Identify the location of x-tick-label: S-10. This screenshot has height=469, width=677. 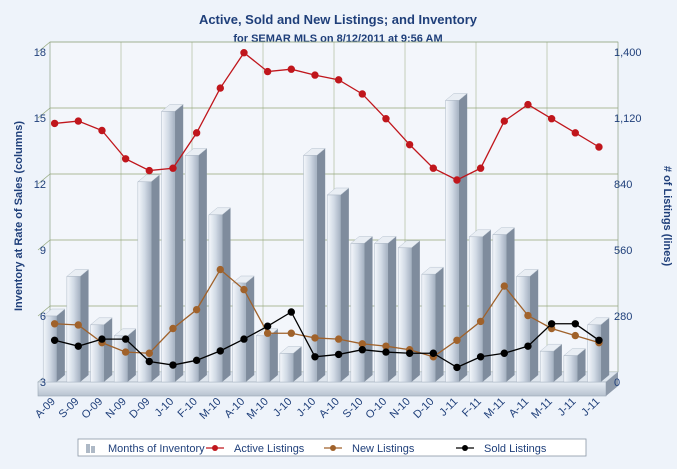
(353, 408).